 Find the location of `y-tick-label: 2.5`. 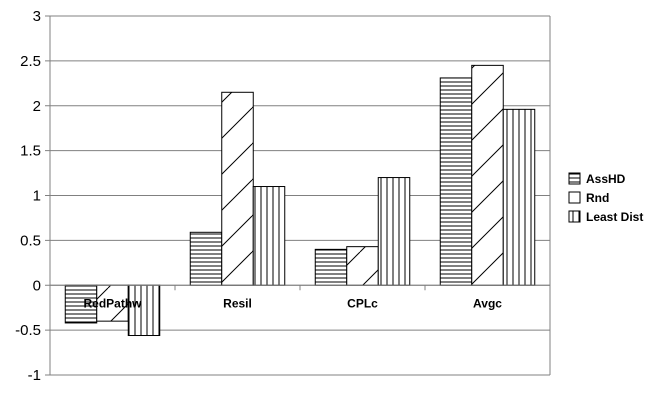

y-tick-label: 2.5 is located at coordinates (30, 61).